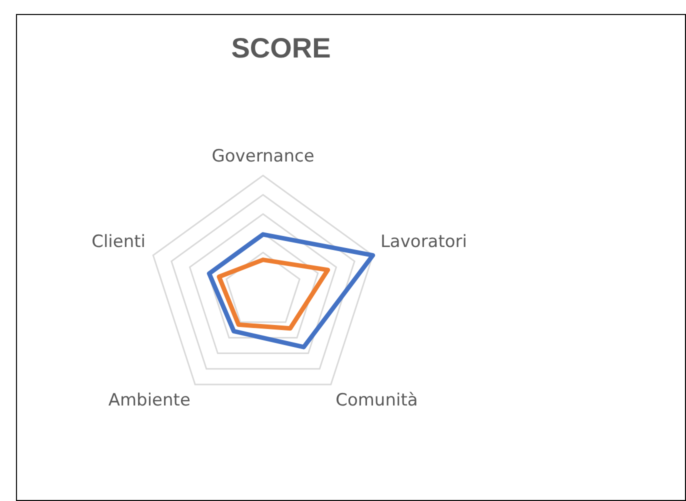 This screenshot has width=686, height=501. What do you see at coordinates (424, 242) in the screenshot?
I see `spoke-label: Lavoratori` at bounding box center [424, 242].